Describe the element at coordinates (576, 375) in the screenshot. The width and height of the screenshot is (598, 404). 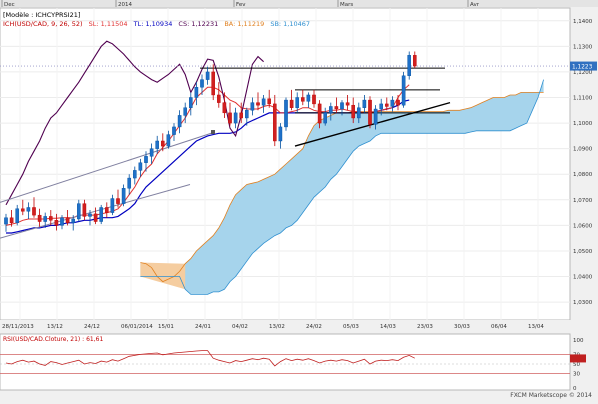
I see `rsi-tick-label: 30` at that location.